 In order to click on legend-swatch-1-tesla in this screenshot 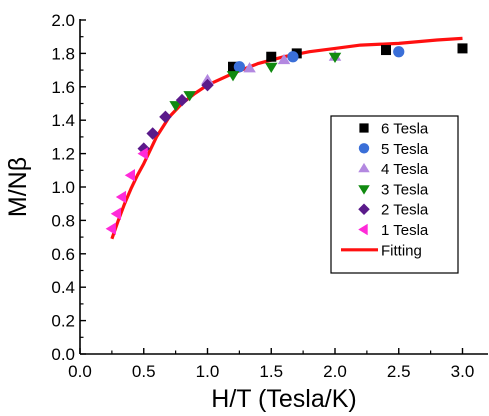, I will do `click(363, 229)`.